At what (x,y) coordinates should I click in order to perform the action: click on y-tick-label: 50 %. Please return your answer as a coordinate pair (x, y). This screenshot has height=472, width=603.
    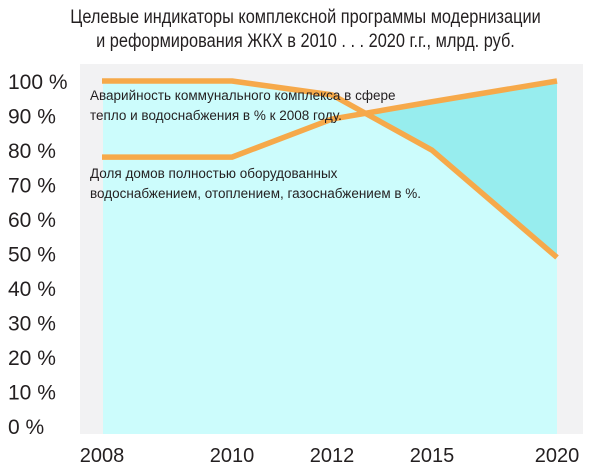
    Looking at the image, I should click on (32, 255).